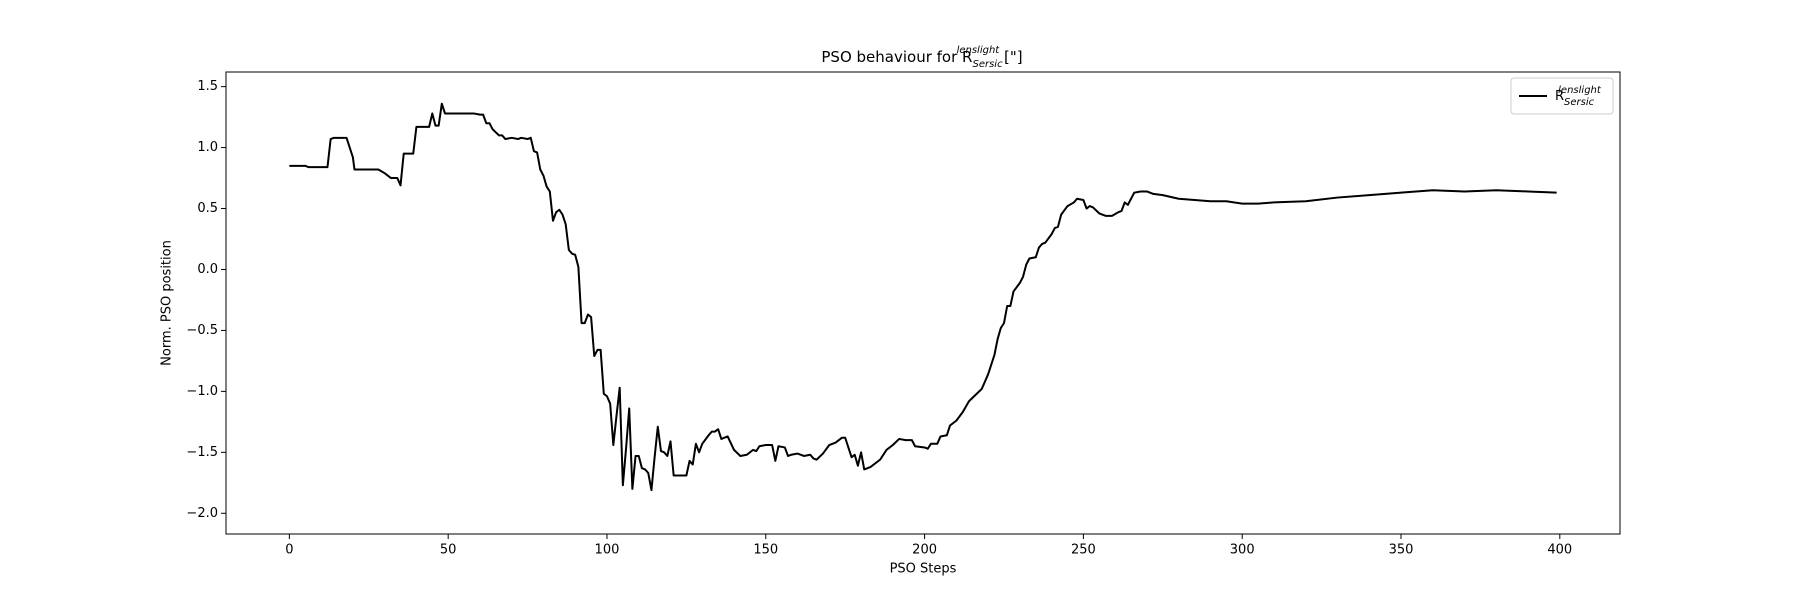 This screenshot has height=600, width=1800. Describe the element at coordinates (167, 303) in the screenshot. I see `y-axis-label: Norm. PSO position` at that location.